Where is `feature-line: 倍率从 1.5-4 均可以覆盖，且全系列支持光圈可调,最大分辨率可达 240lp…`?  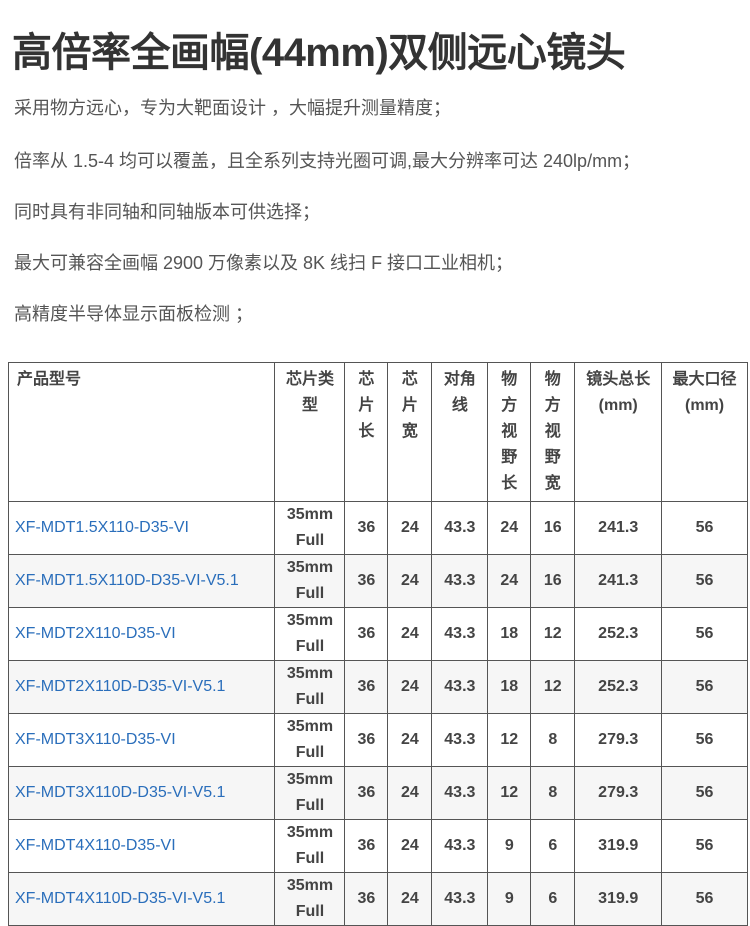
feature-line: 倍率从 1.5-4 均可以覆盖，且全系列支持光圈可调,最大分辨率可达 240lp… is located at coordinates (327, 161).